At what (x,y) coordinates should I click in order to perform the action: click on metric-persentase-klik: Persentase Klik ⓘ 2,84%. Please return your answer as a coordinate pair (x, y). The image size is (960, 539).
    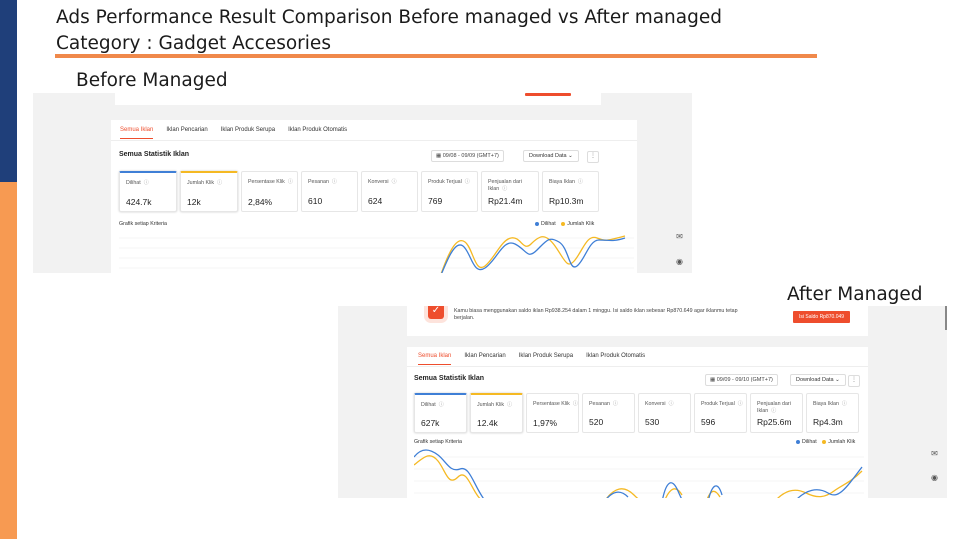
    Looking at the image, I should click on (269, 191).